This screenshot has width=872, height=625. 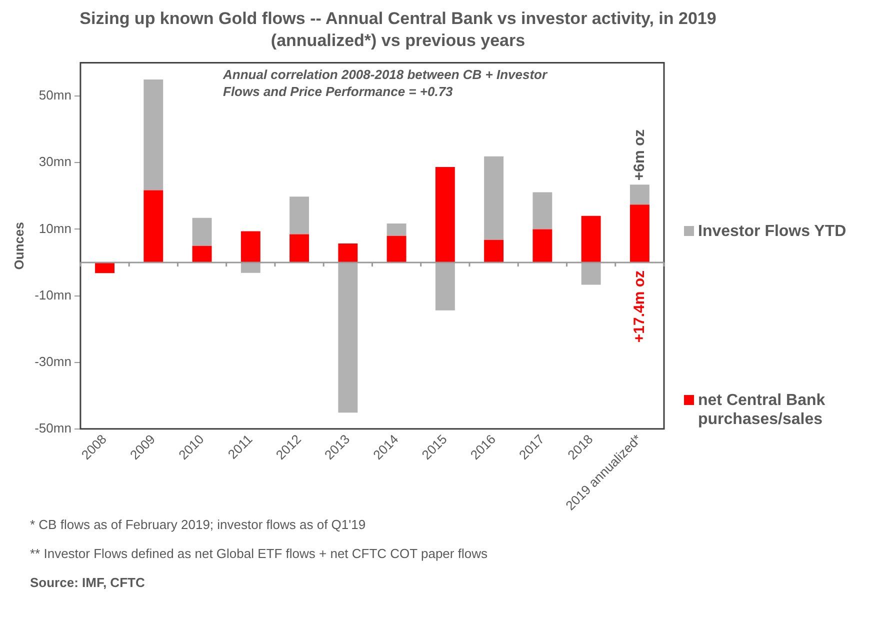 What do you see at coordinates (772, 231) in the screenshot?
I see `legend-label: Investor Flows YTD` at bounding box center [772, 231].